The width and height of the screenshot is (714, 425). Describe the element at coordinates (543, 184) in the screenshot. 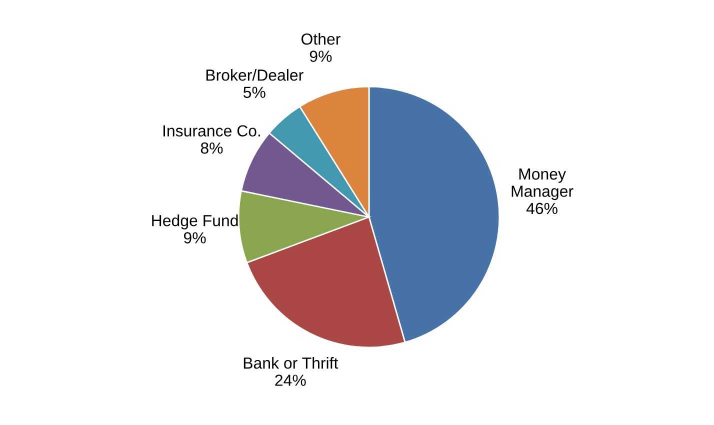

I see `slice-label: Money Manager` at that location.